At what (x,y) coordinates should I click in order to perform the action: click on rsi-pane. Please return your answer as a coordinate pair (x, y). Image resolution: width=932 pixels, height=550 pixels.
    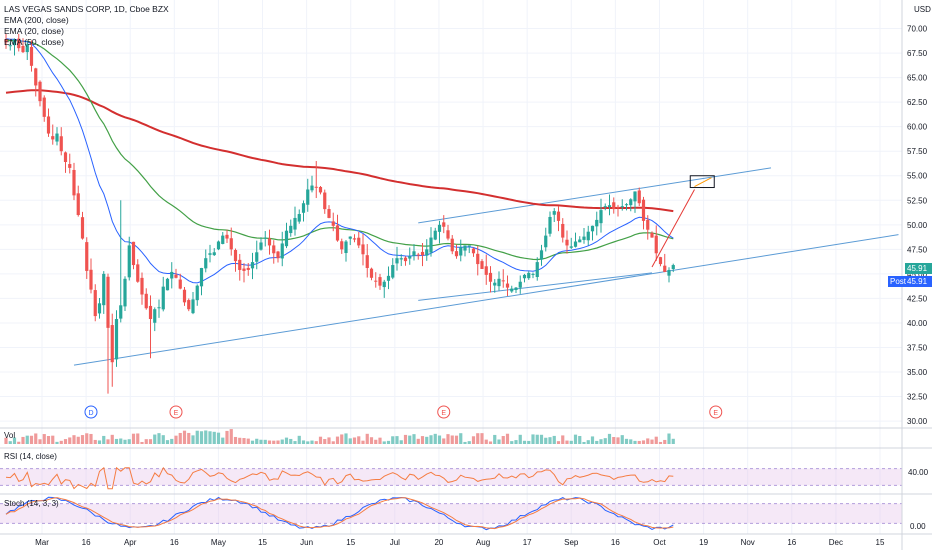
    Looking at the image, I should click on (451, 478).